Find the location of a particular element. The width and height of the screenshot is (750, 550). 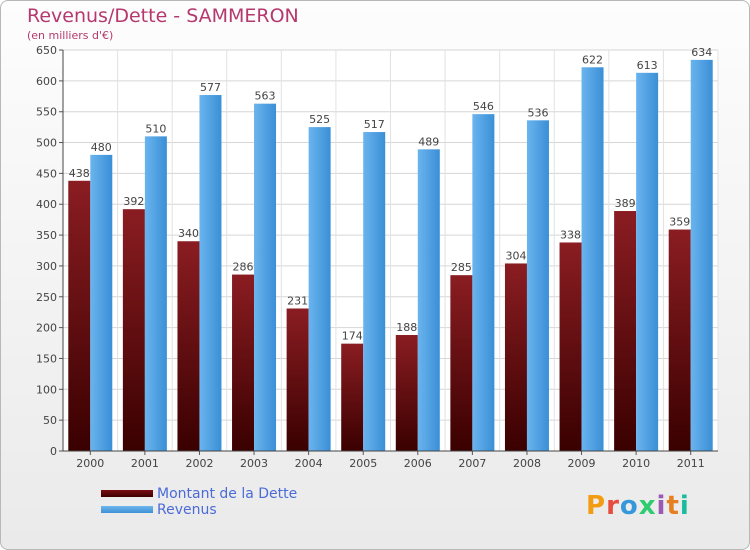

data-label-debt: 389 is located at coordinates (625, 203).